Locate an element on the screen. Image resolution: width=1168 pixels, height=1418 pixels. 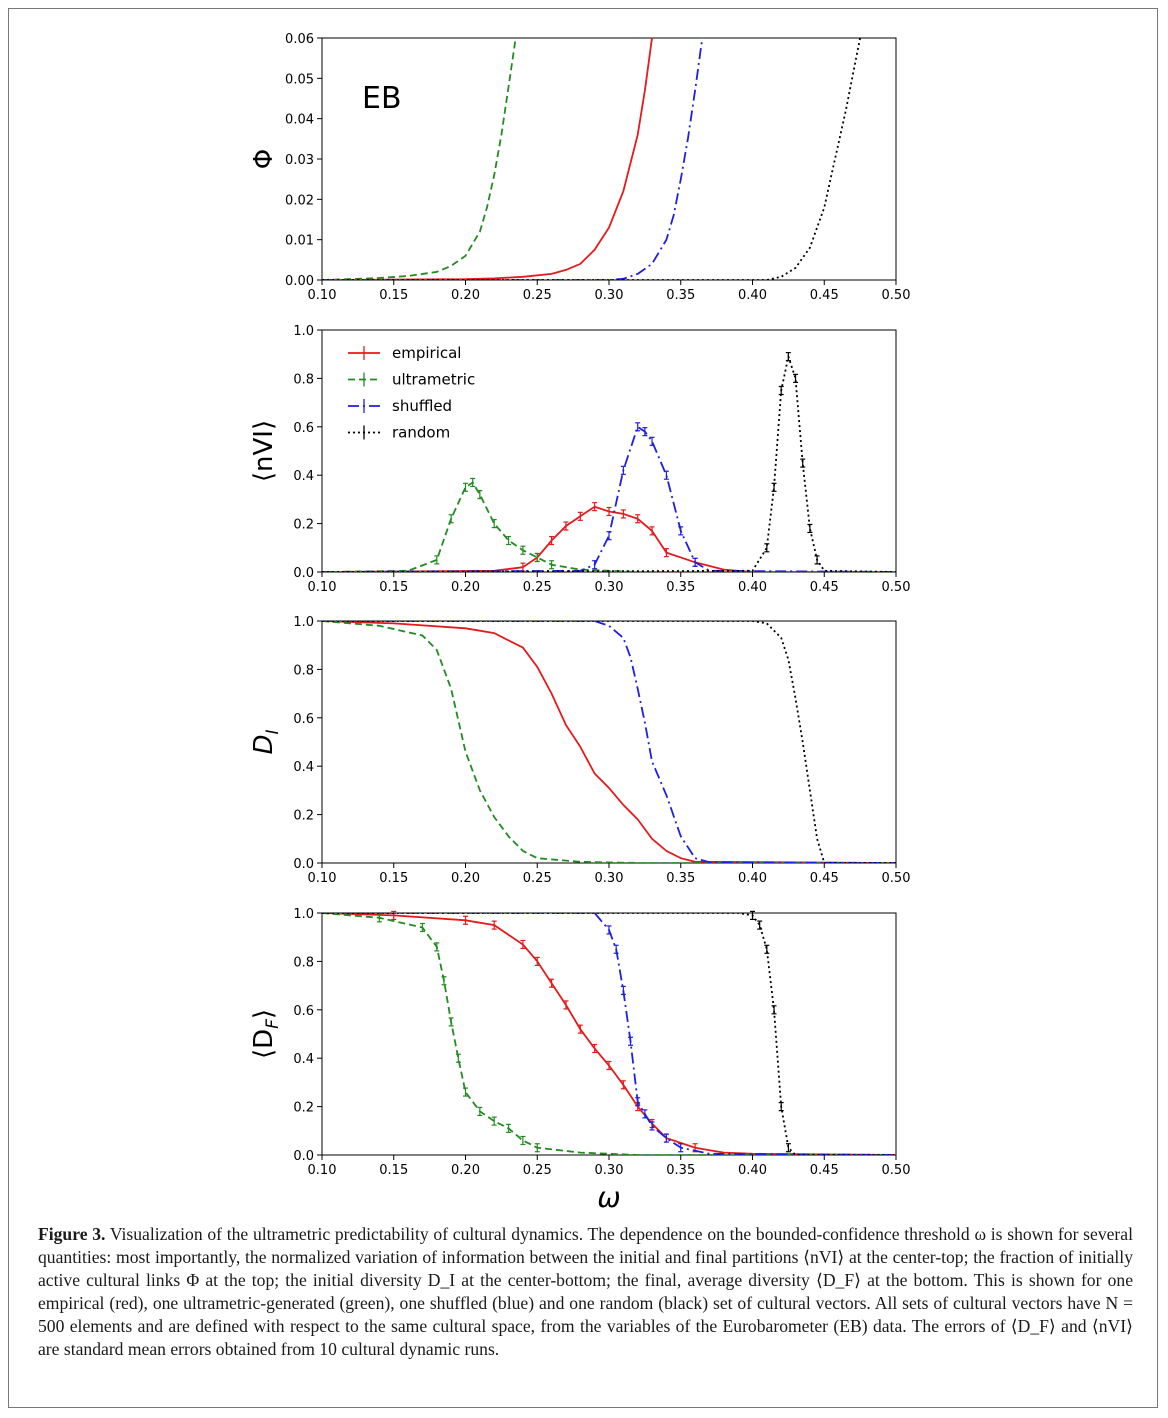
chart-legend: empirical ultrametric shuffled random is located at coordinates (411, 393).